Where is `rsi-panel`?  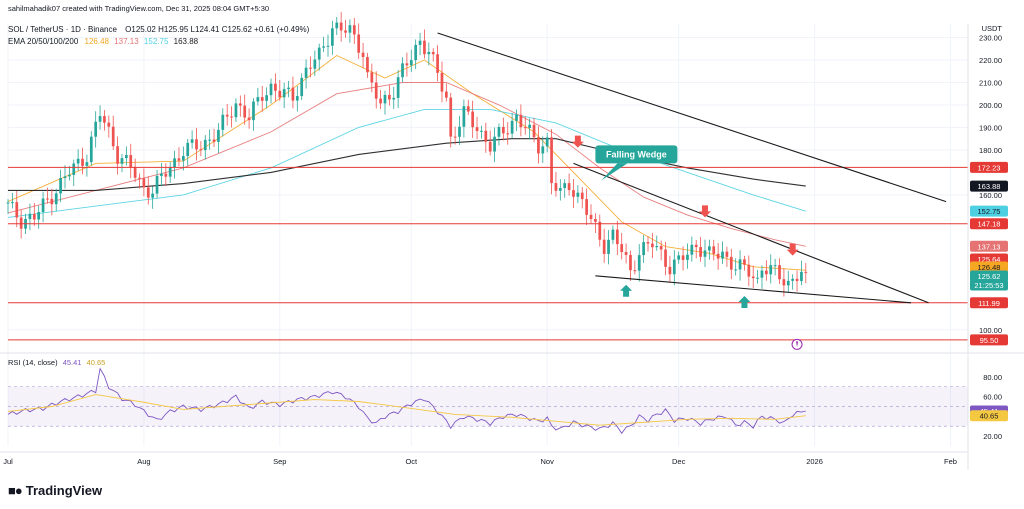 rsi-panel is located at coordinates (487, 401).